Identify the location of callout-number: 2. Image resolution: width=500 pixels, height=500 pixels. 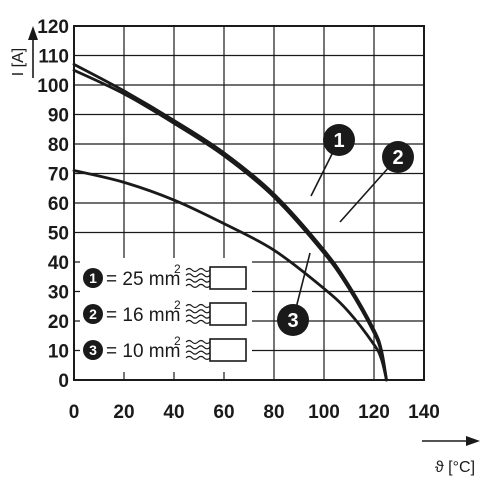
(397, 158).